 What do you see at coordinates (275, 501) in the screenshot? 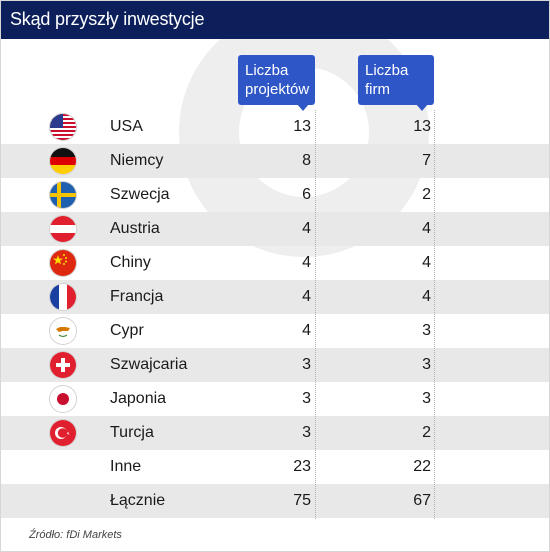
I see `table-row: Łącznie 75 67` at bounding box center [275, 501].